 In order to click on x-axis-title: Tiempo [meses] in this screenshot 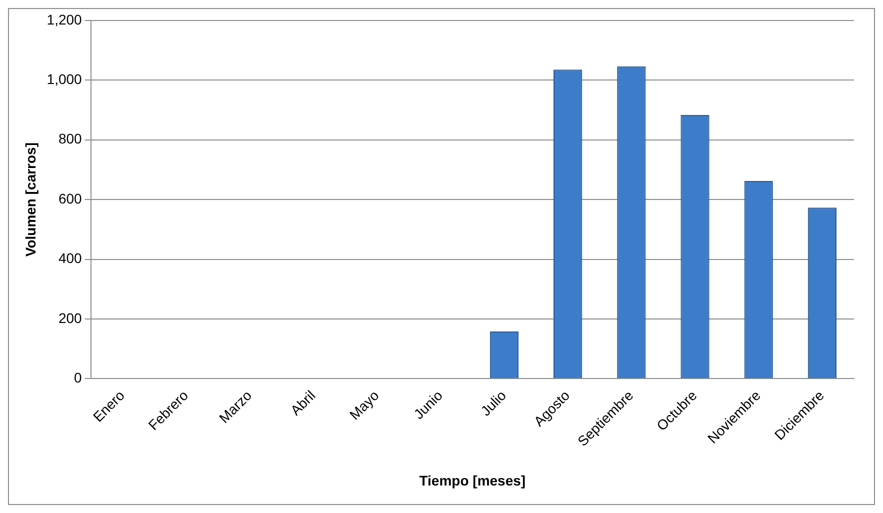, I will do `click(472, 480)`.